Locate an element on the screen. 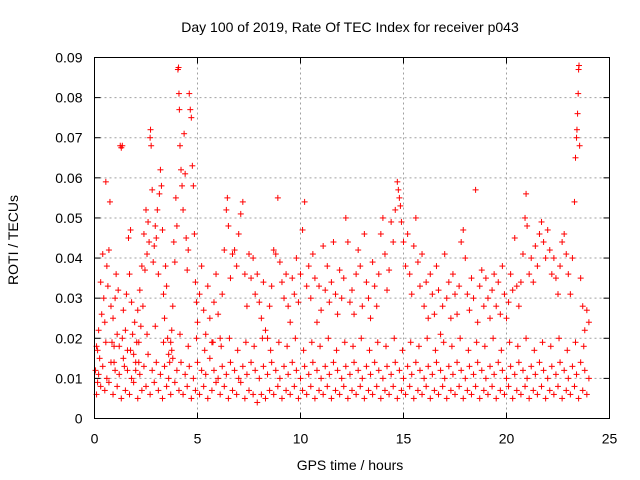 The image size is (640, 480). y-tick-label: 0.04 is located at coordinates (68, 258).